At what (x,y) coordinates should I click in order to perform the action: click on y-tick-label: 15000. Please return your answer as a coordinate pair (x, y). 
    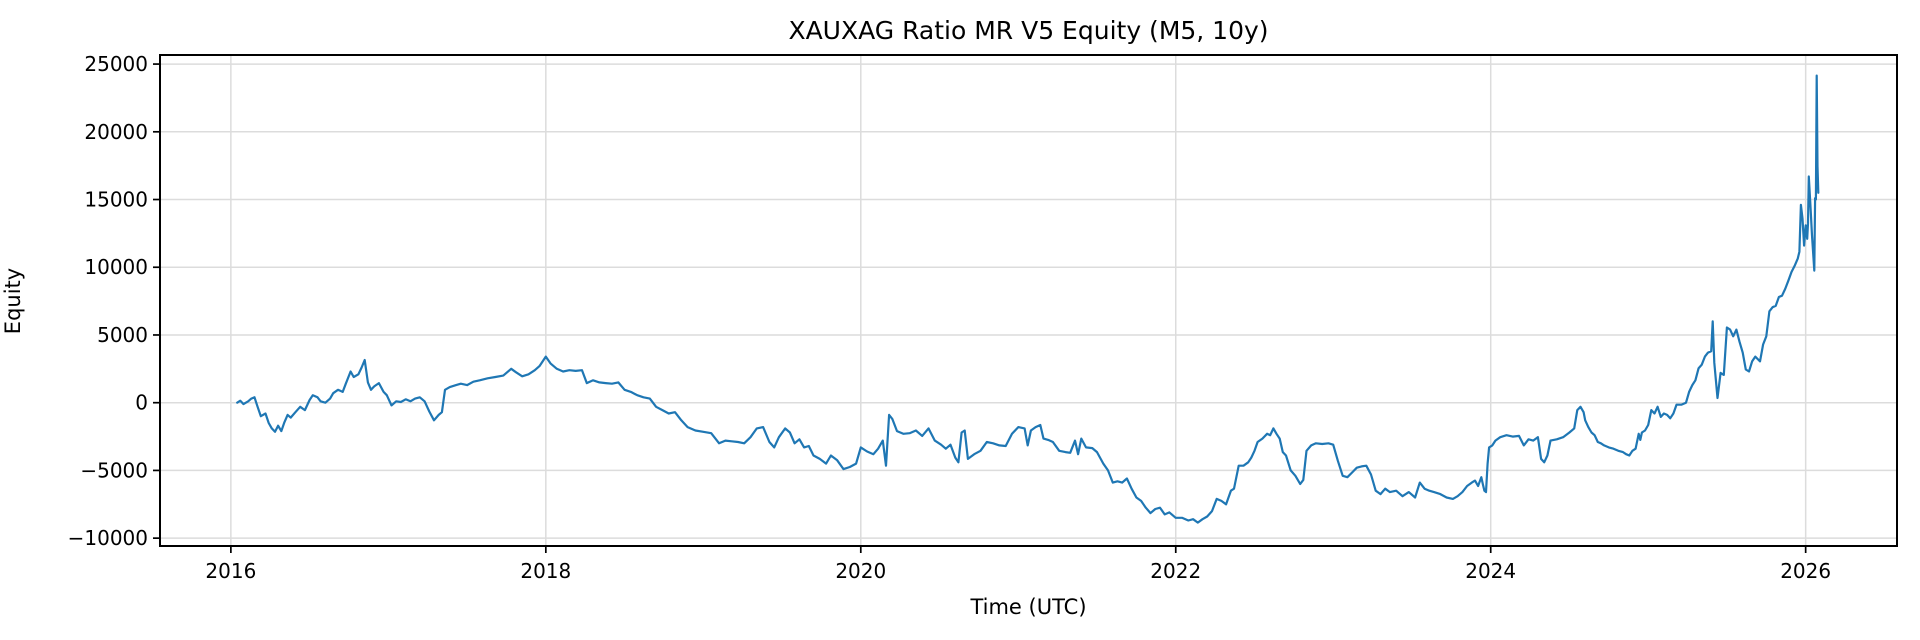
    Looking at the image, I should click on (116, 200).